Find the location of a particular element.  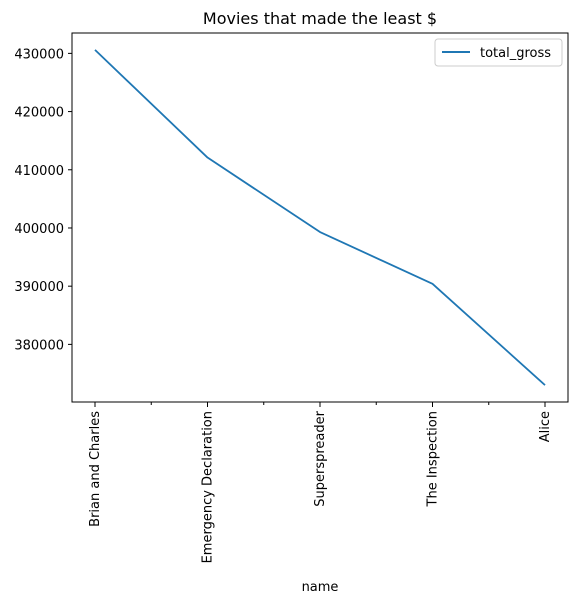

y-tick-label: 410000 is located at coordinates (39, 171).